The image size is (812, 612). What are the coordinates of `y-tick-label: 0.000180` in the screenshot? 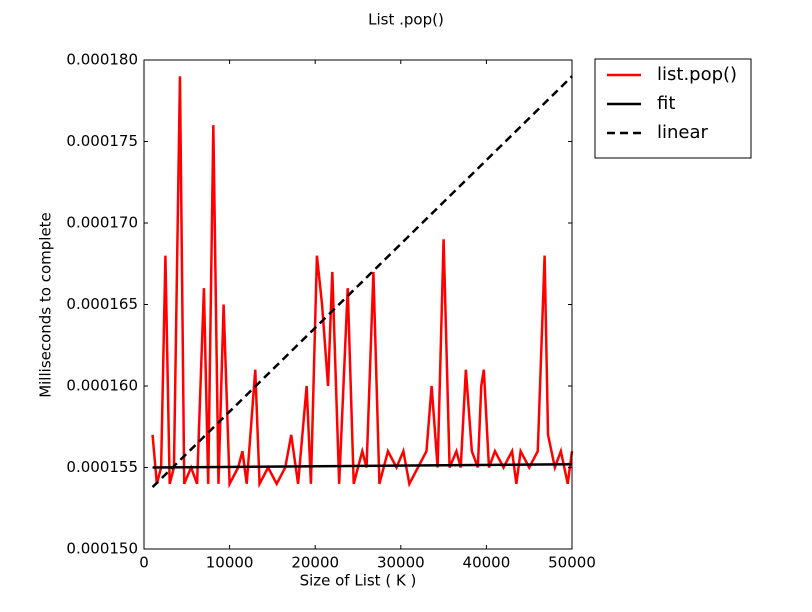 It's located at (102, 60).